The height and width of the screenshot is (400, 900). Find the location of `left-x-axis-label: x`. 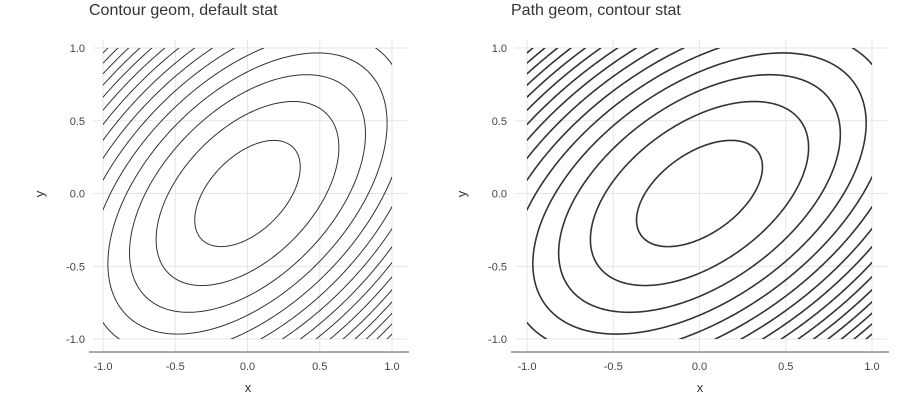

left-x-axis-label: x is located at coordinates (248, 387).